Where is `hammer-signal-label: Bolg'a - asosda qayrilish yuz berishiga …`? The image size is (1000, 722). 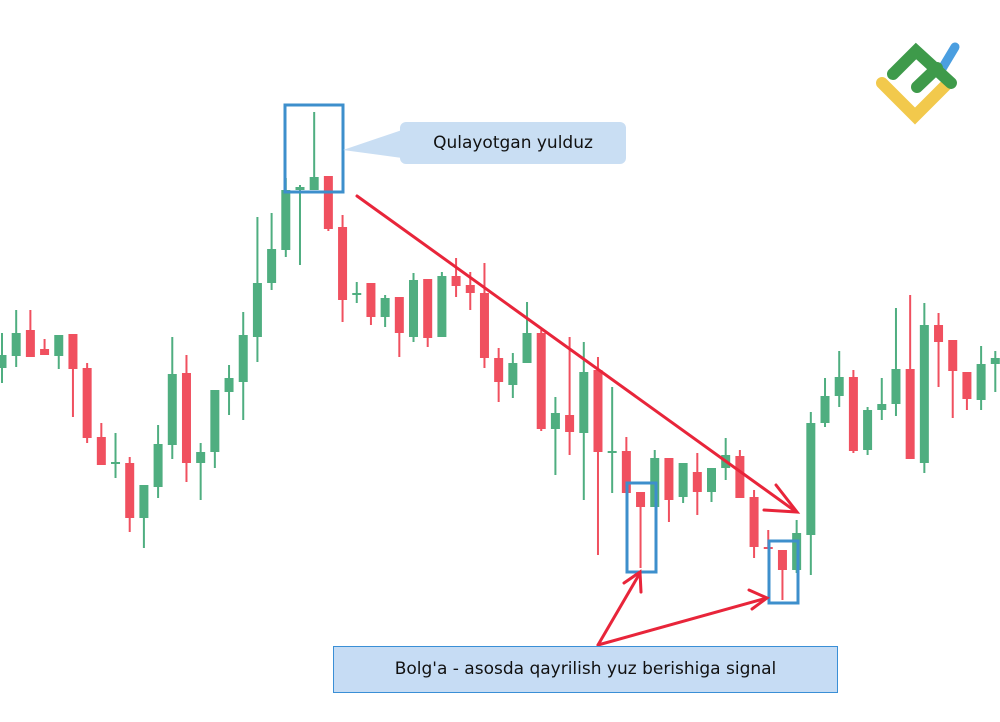
hammer-signal-label: Bolg'a - asosda qayrilish yuz berishiga … is located at coordinates (585, 669).